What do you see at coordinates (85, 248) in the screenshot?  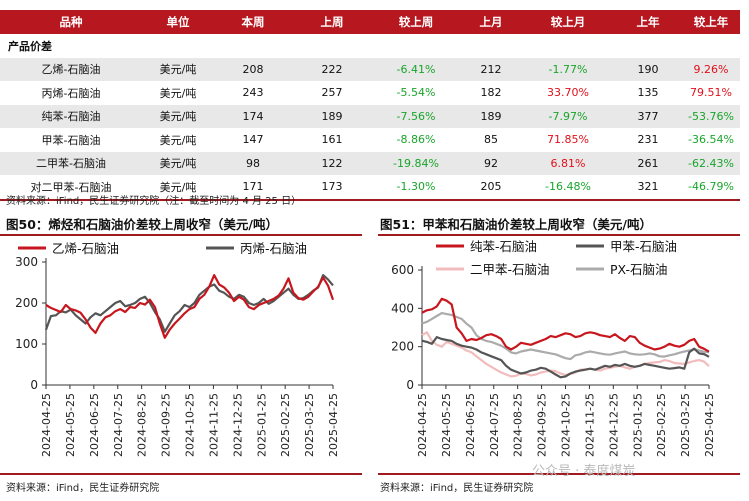 I see `legend-label: 乙烯-石脑油` at bounding box center [85, 248].